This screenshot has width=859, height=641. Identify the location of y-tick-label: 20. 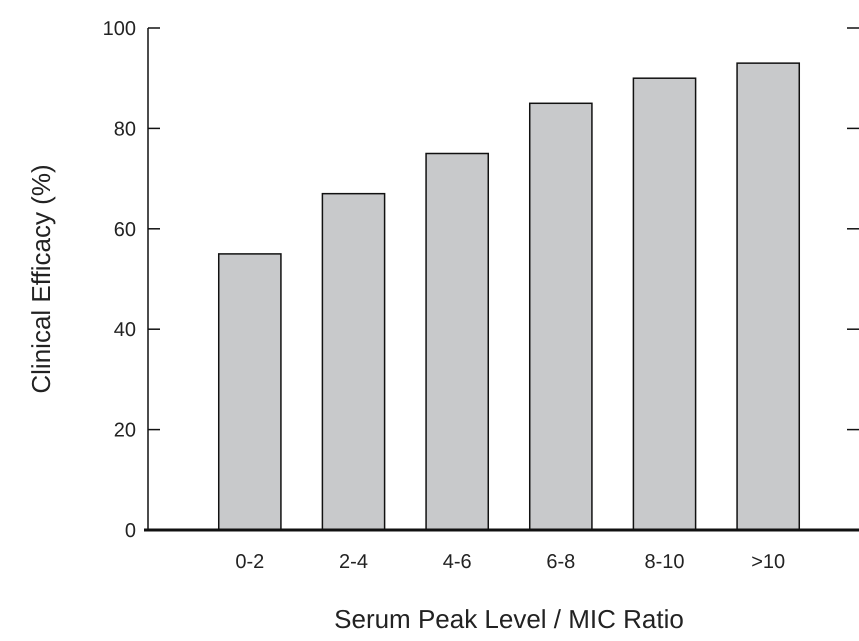
(125, 431).